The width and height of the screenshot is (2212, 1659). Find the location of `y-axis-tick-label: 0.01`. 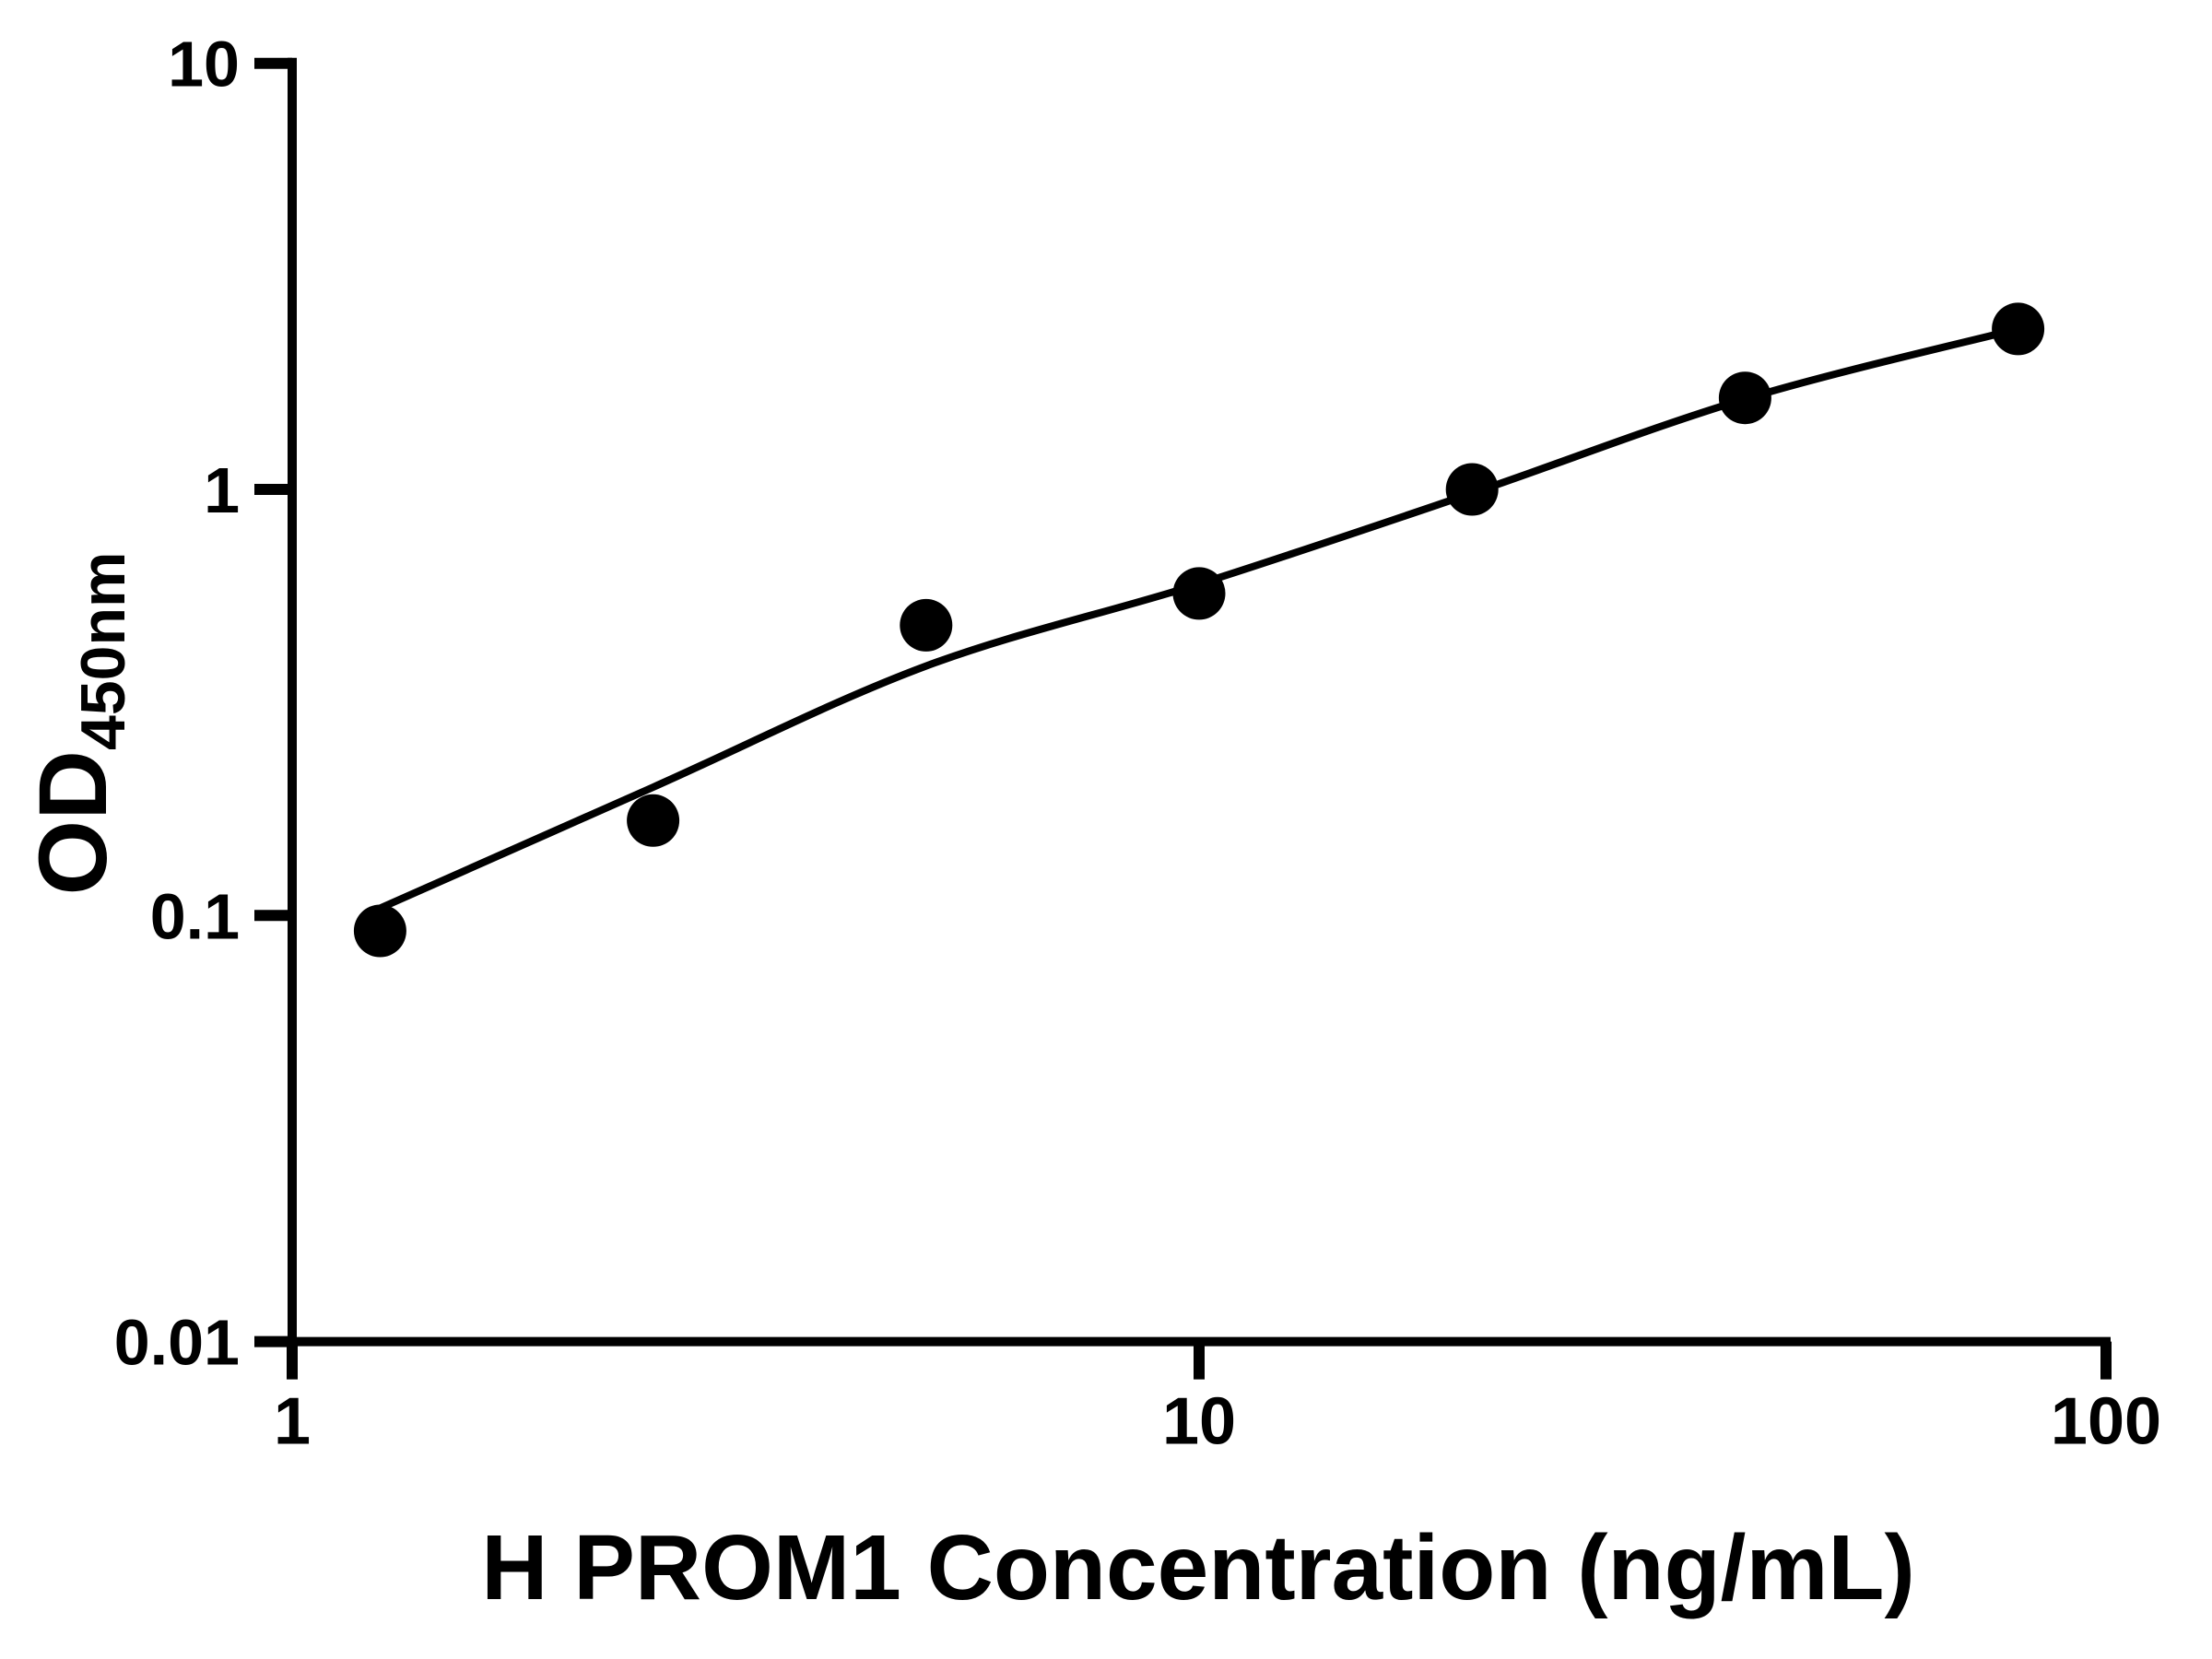

y-axis-tick-label: 0.01 is located at coordinates (177, 1343).